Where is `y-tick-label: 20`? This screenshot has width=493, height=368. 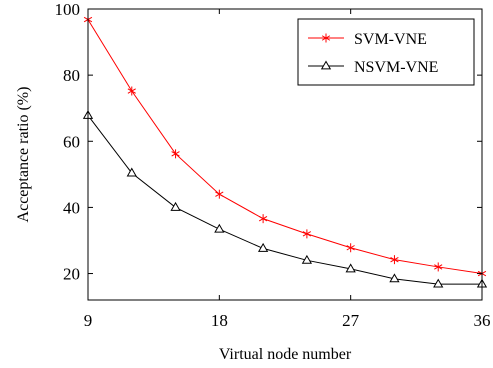 y-tick-label: 20 is located at coordinates (71, 274).